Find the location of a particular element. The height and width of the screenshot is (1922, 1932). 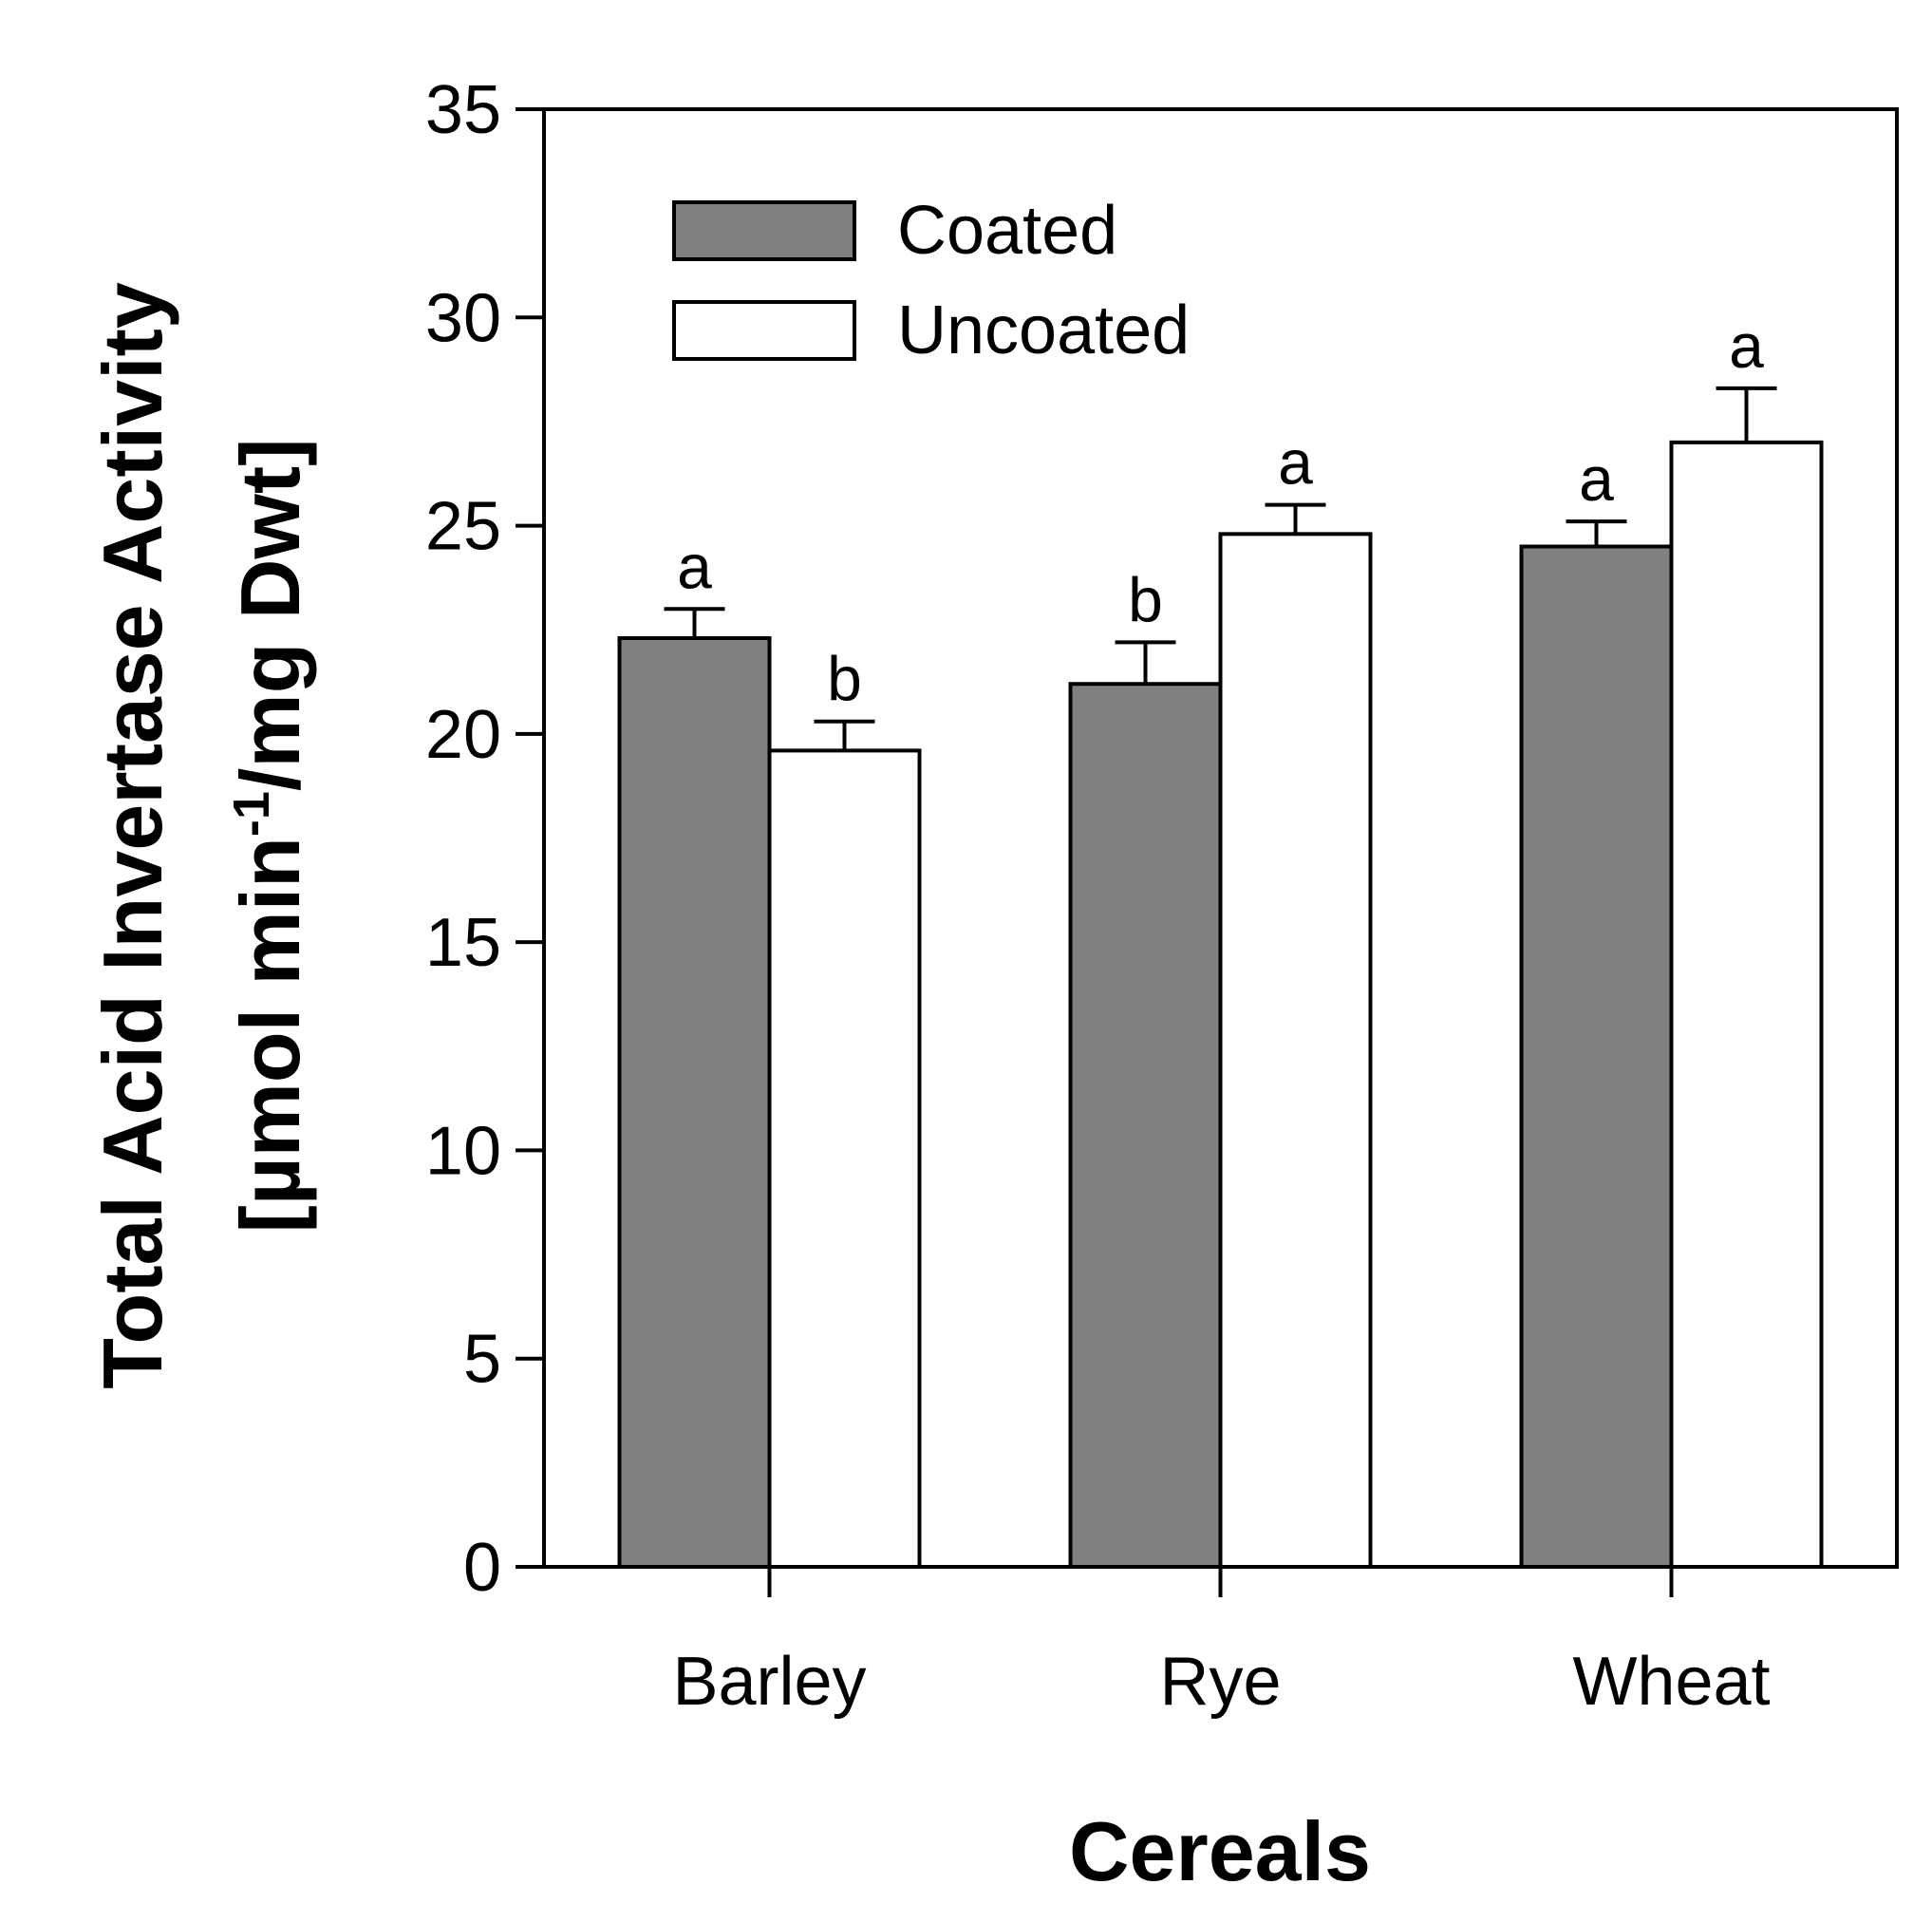

y-axis-unit-prefix: [µmol min is located at coordinates (270, 1035).